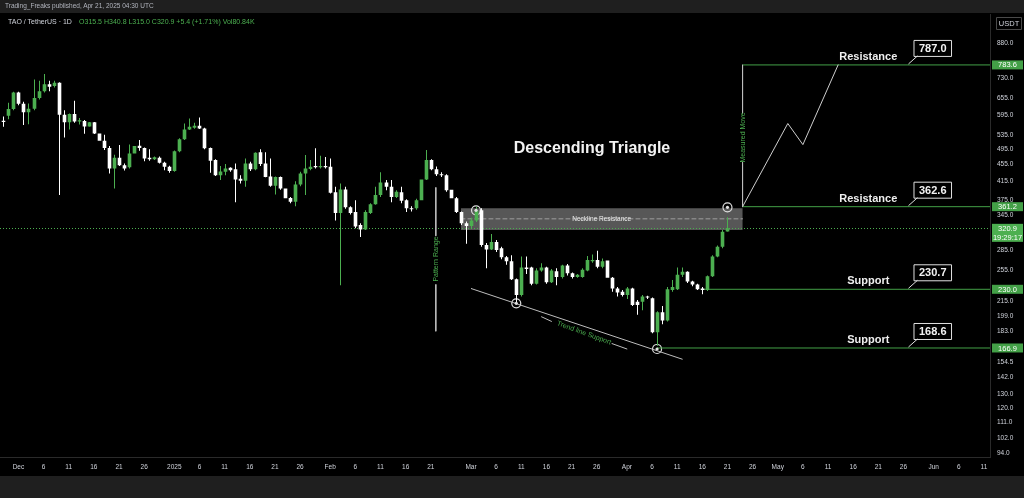 This screenshot has width=1024, height=498. I want to click on annotation: 362.6, so click(932, 189).